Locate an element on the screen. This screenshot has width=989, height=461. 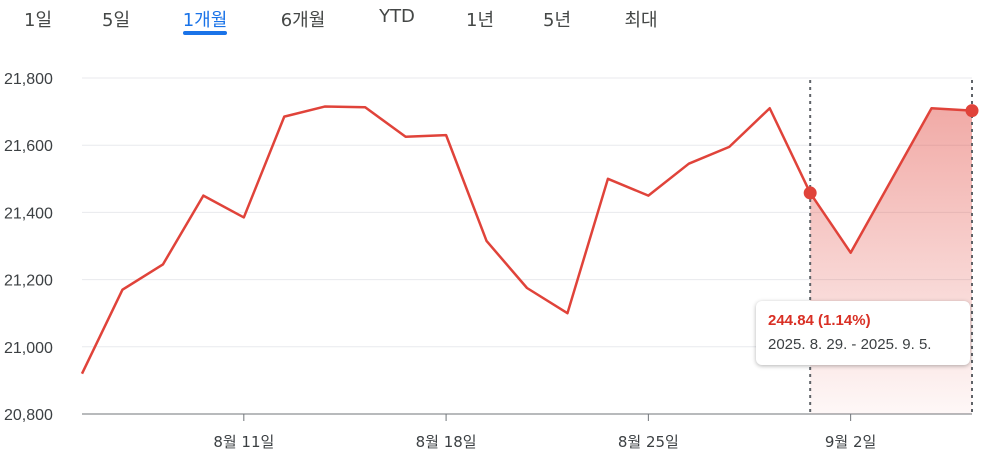
x-tick-label: 9월 2일 is located at coordinates (850, 442).